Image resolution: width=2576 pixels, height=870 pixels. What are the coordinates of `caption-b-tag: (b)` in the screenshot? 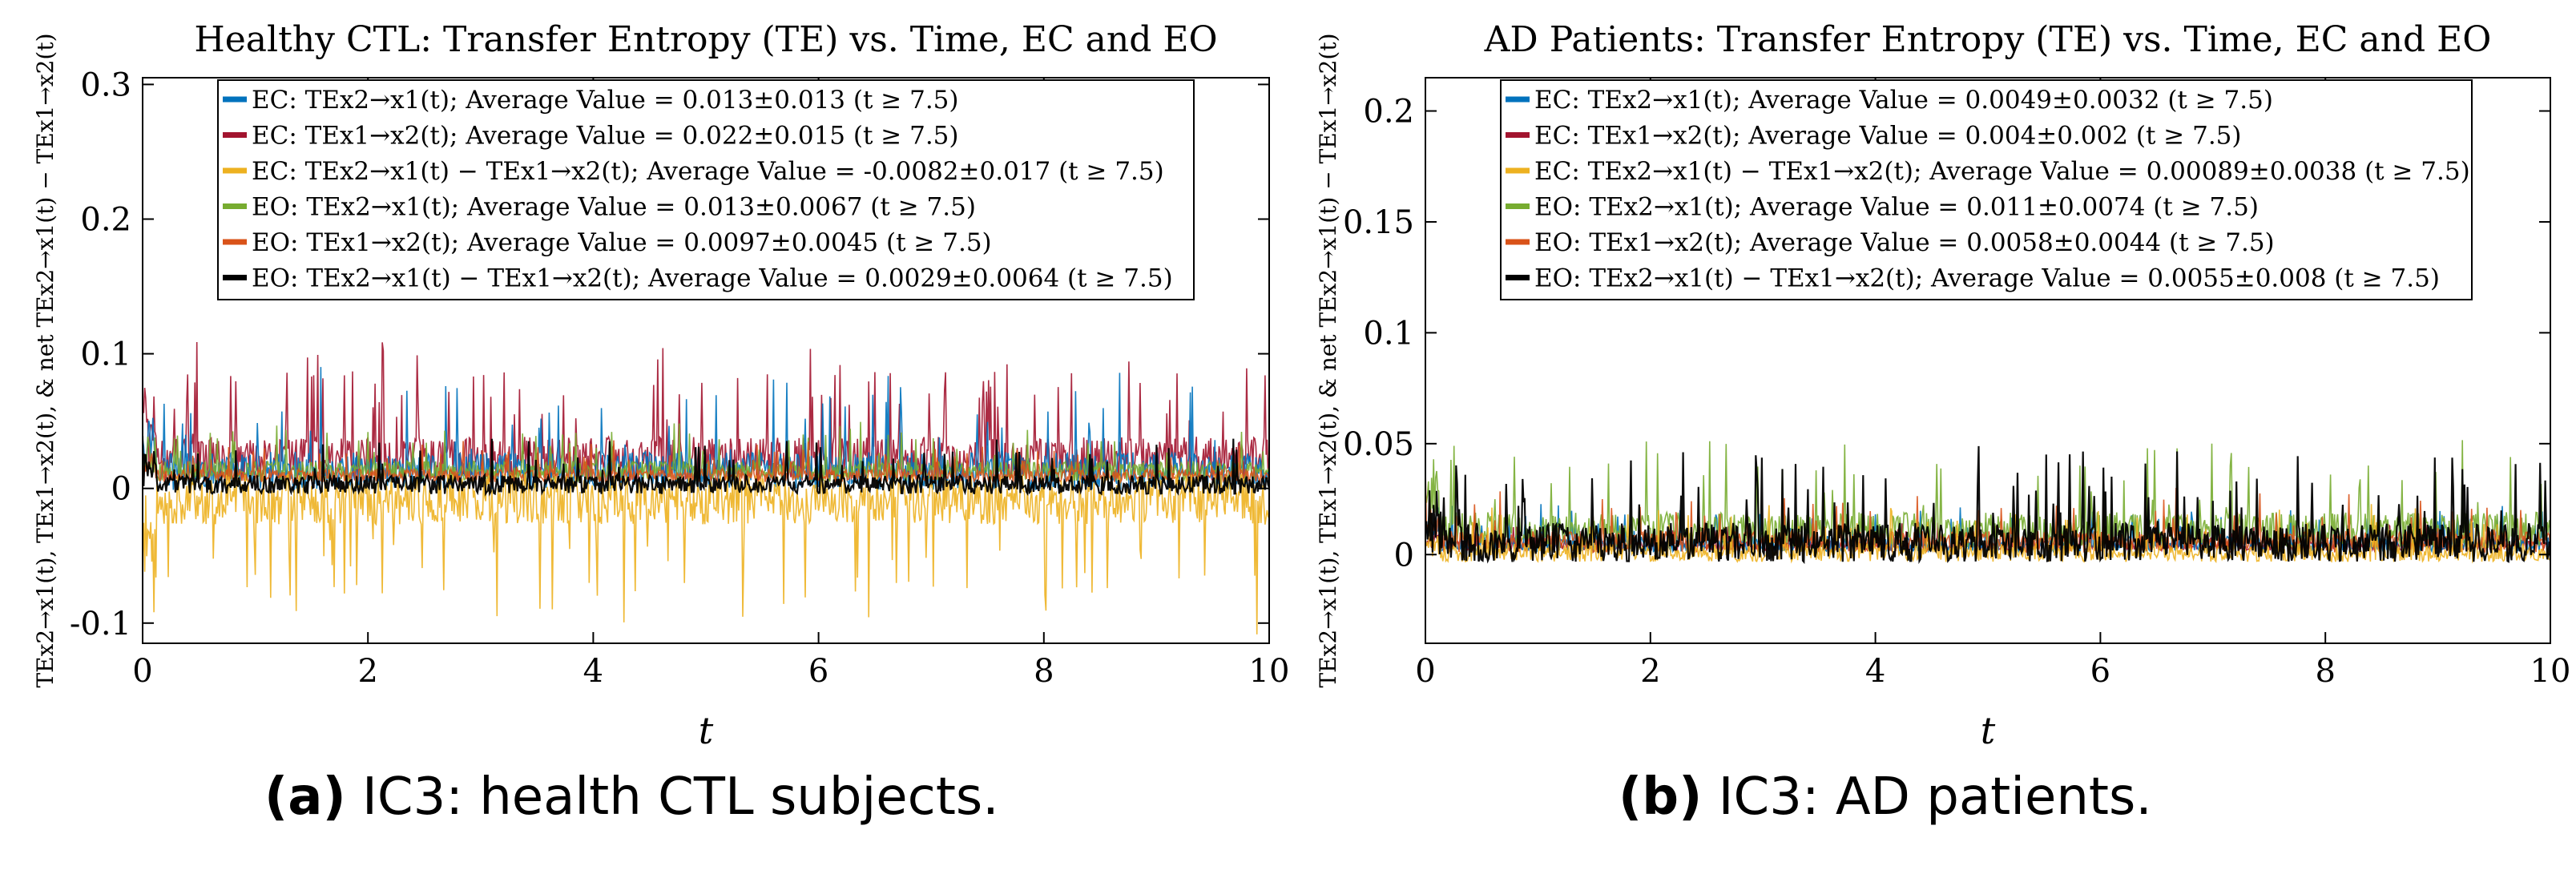 It's located at (1661, 797).